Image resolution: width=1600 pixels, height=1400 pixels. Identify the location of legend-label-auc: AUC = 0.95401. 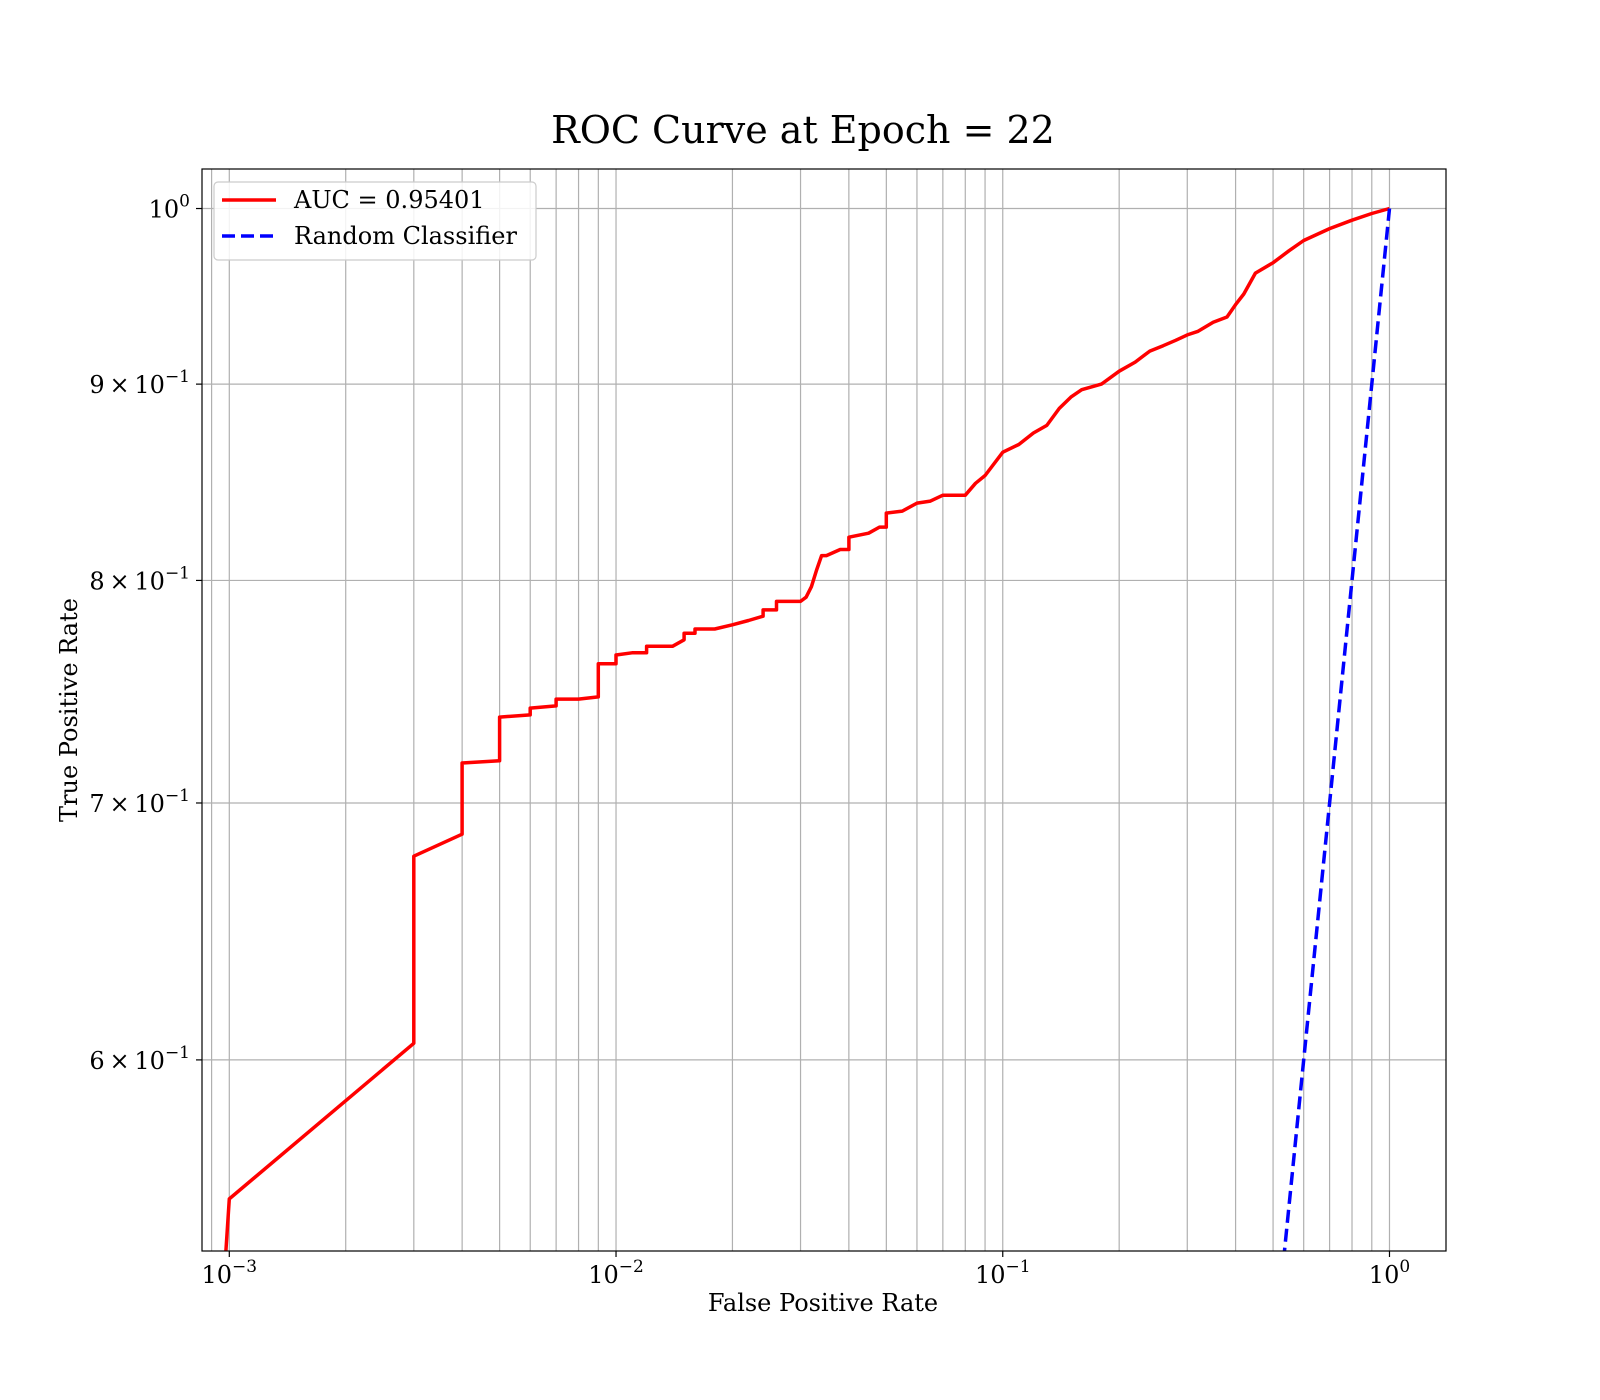
(389, 200).